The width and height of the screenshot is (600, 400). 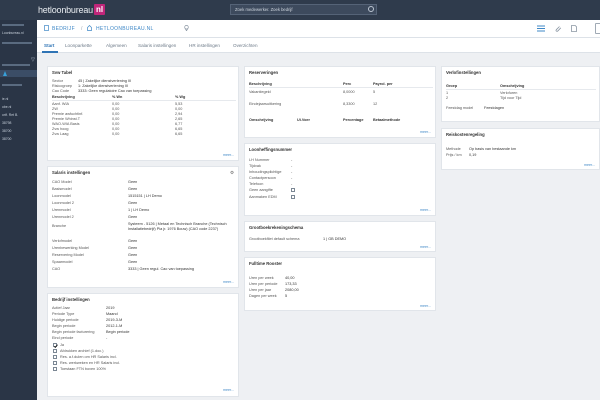 What do you see at coordinates (62, 345) in the screenshot?
I see `checkbox-label: Ja` at bounding box center [62, 345].